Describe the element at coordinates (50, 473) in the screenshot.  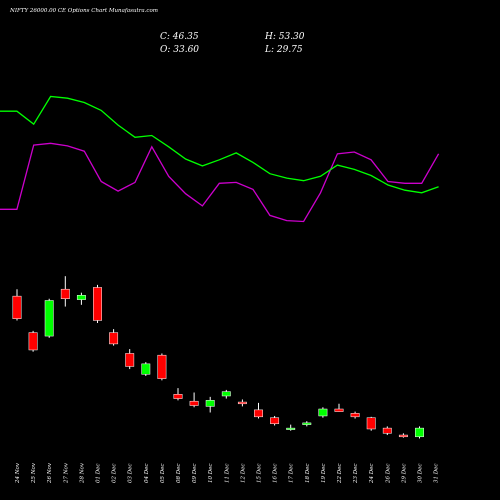
I see `date-tick-label: 26 Nov` at that location.